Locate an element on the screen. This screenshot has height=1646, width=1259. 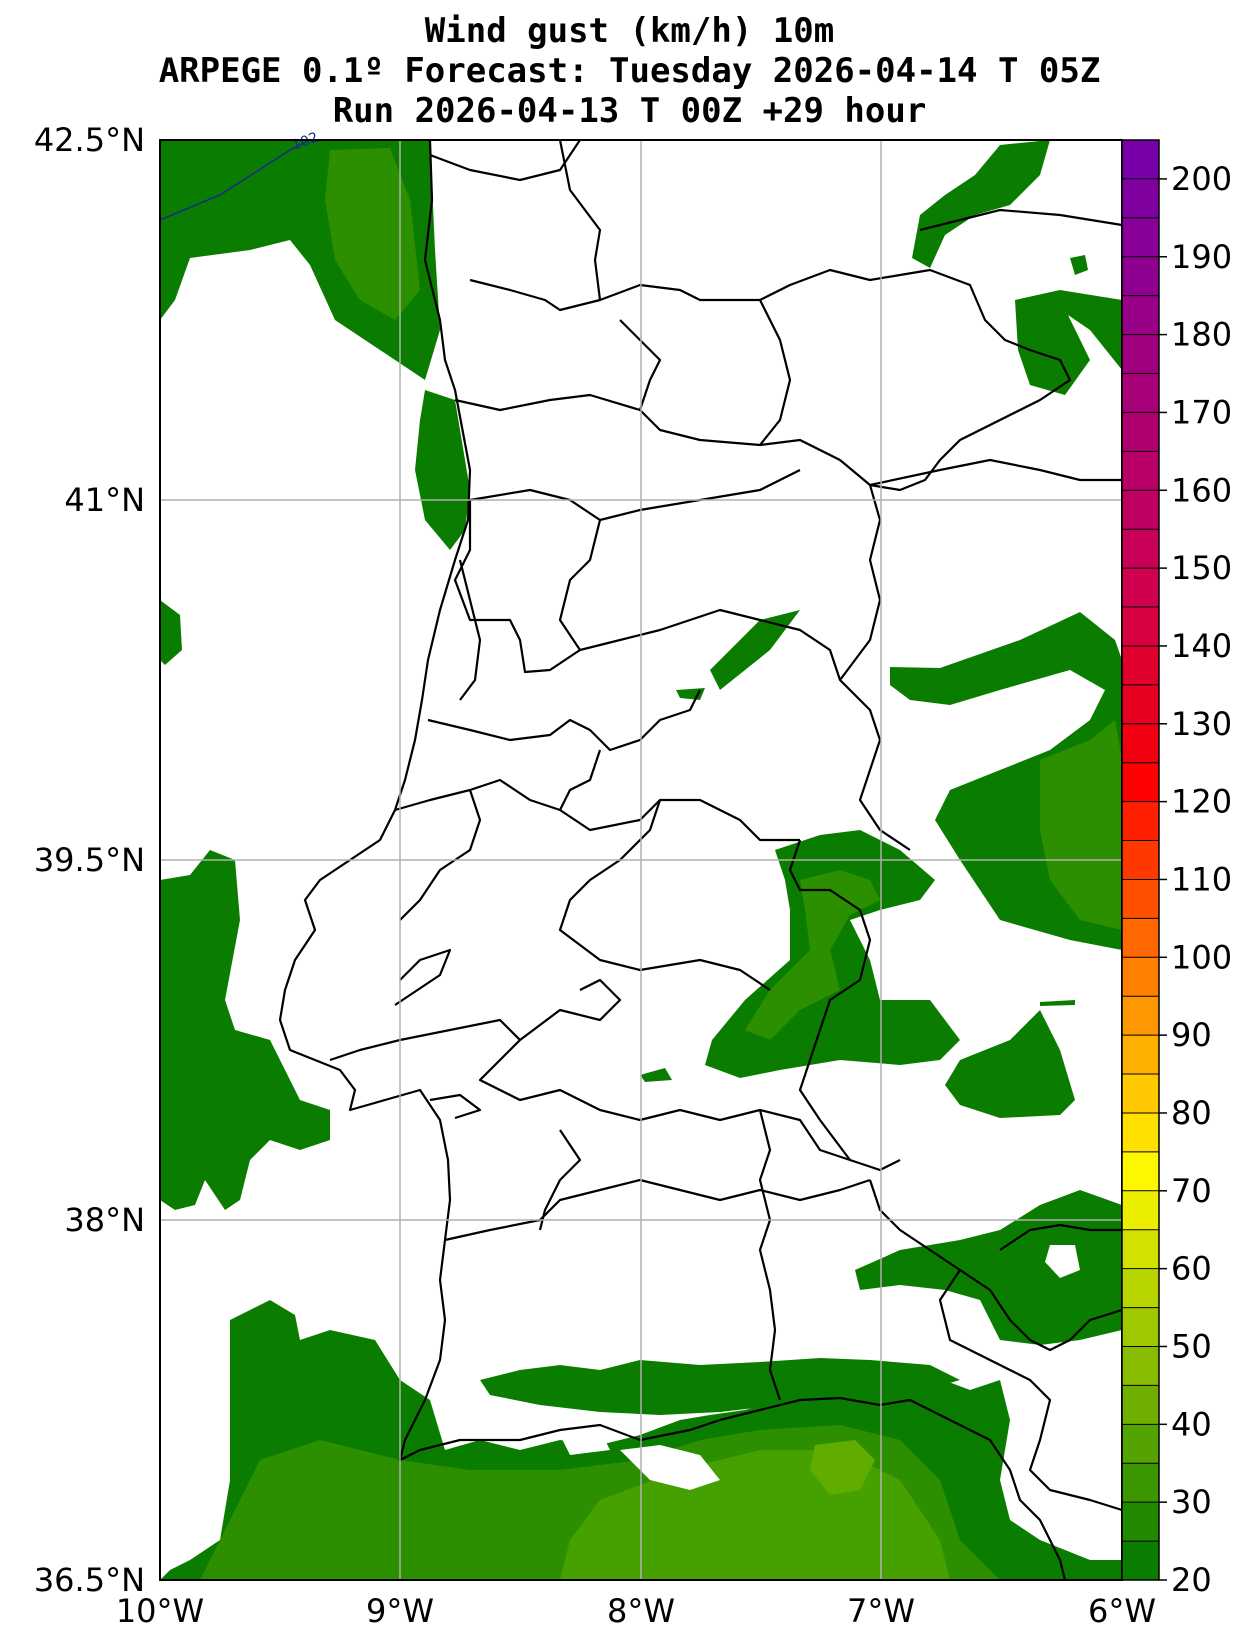
gust-area-guadiana is located at coordinates (832, 954).